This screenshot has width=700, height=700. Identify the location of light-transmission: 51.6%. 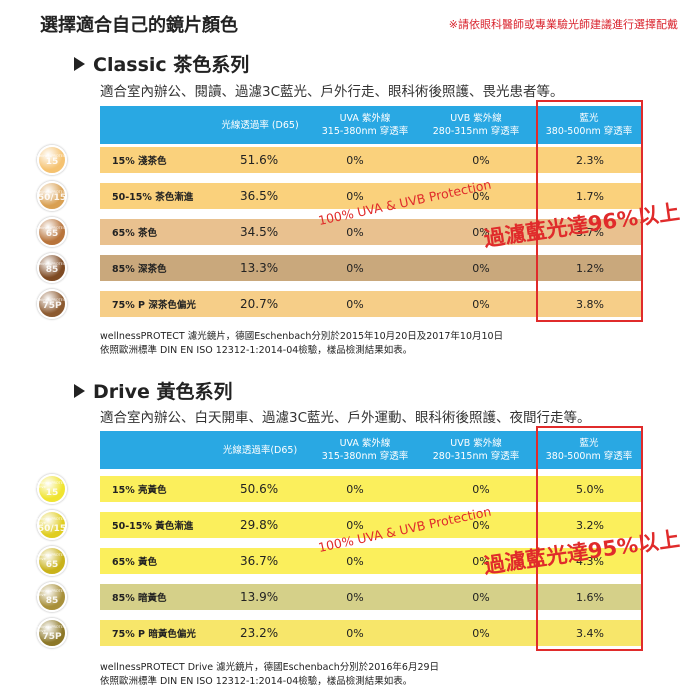
(259, 160).